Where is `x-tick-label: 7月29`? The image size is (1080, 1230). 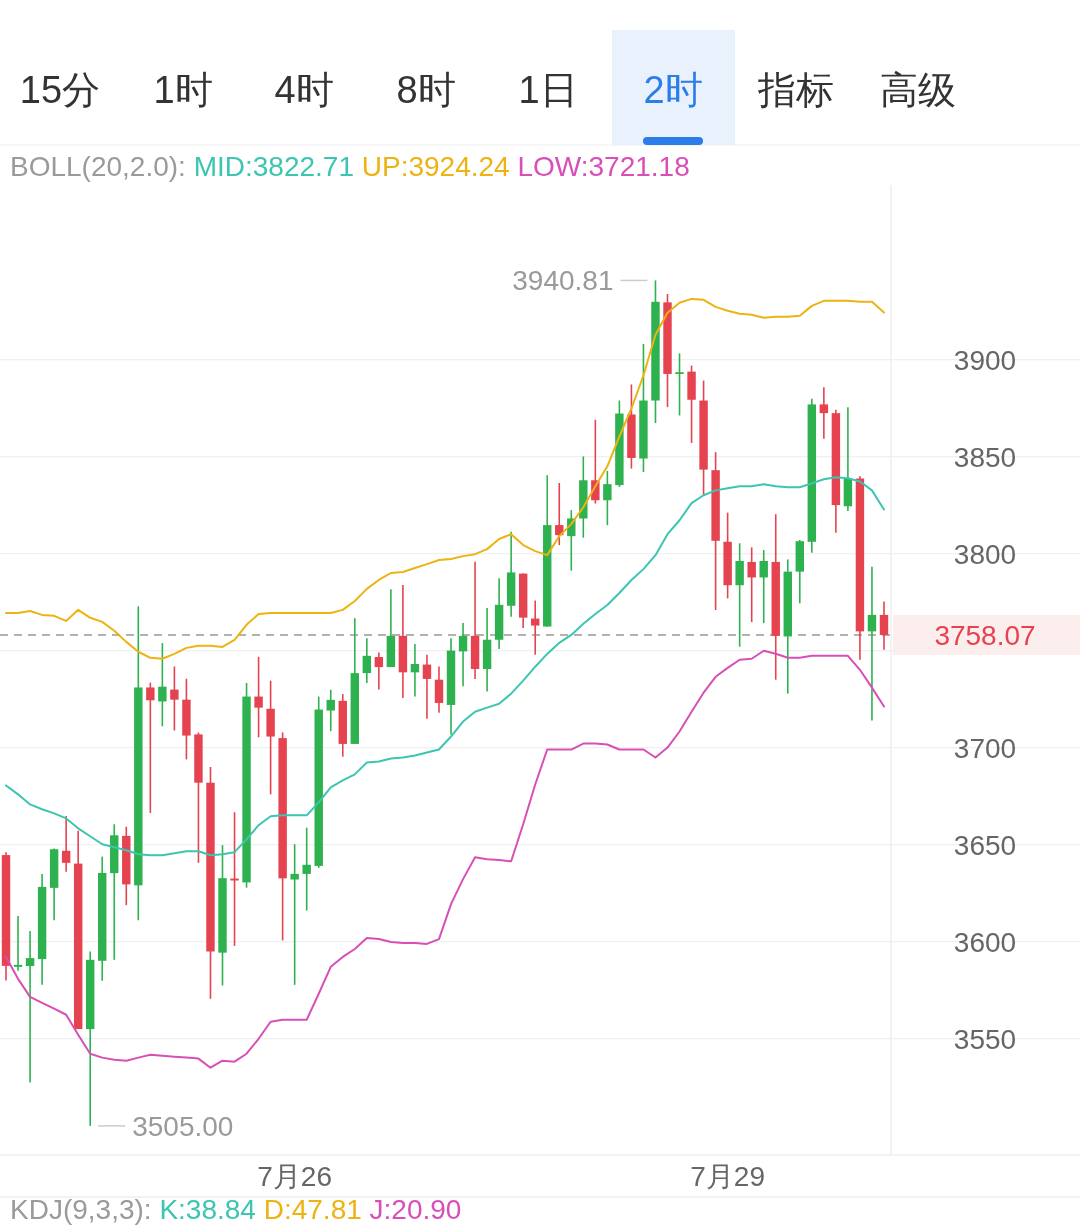
x-tick-label: 7月29 is located at coordinates (727, 1176).